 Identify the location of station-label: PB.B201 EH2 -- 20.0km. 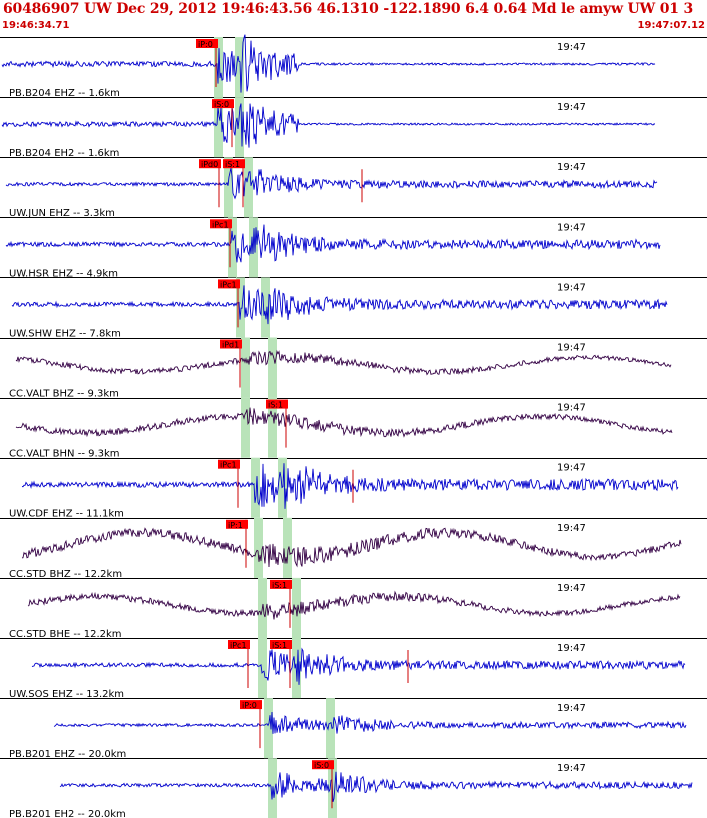
(67, 813).